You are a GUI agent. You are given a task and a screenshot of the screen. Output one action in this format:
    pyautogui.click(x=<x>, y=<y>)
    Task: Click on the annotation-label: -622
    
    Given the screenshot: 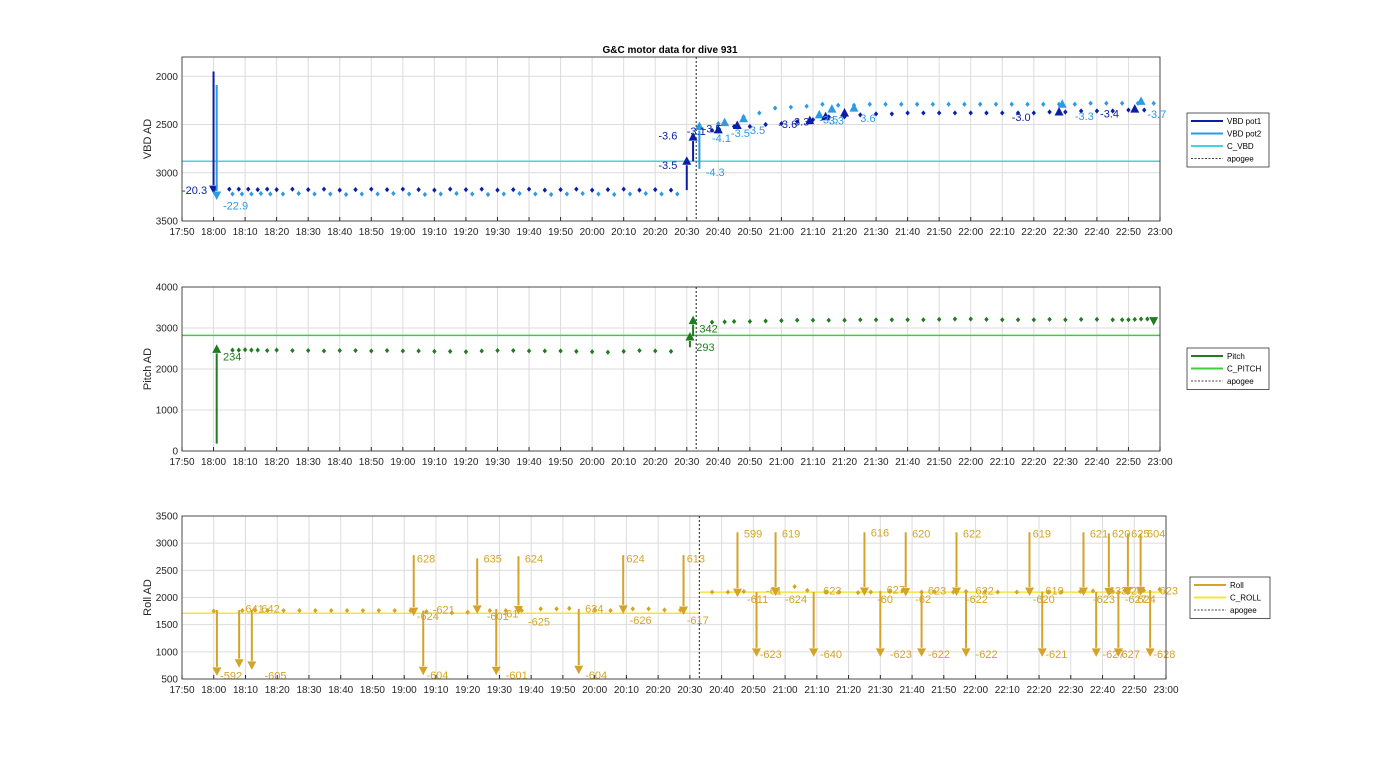 What is the action you would take?
    pyautogui.click(x=939, y=655)
    